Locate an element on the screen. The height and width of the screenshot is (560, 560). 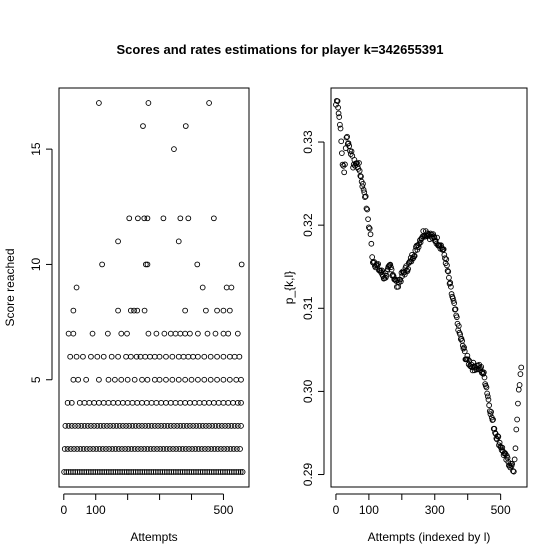
scores-x-tick-label: 100 is located at coordinates (96, 510).